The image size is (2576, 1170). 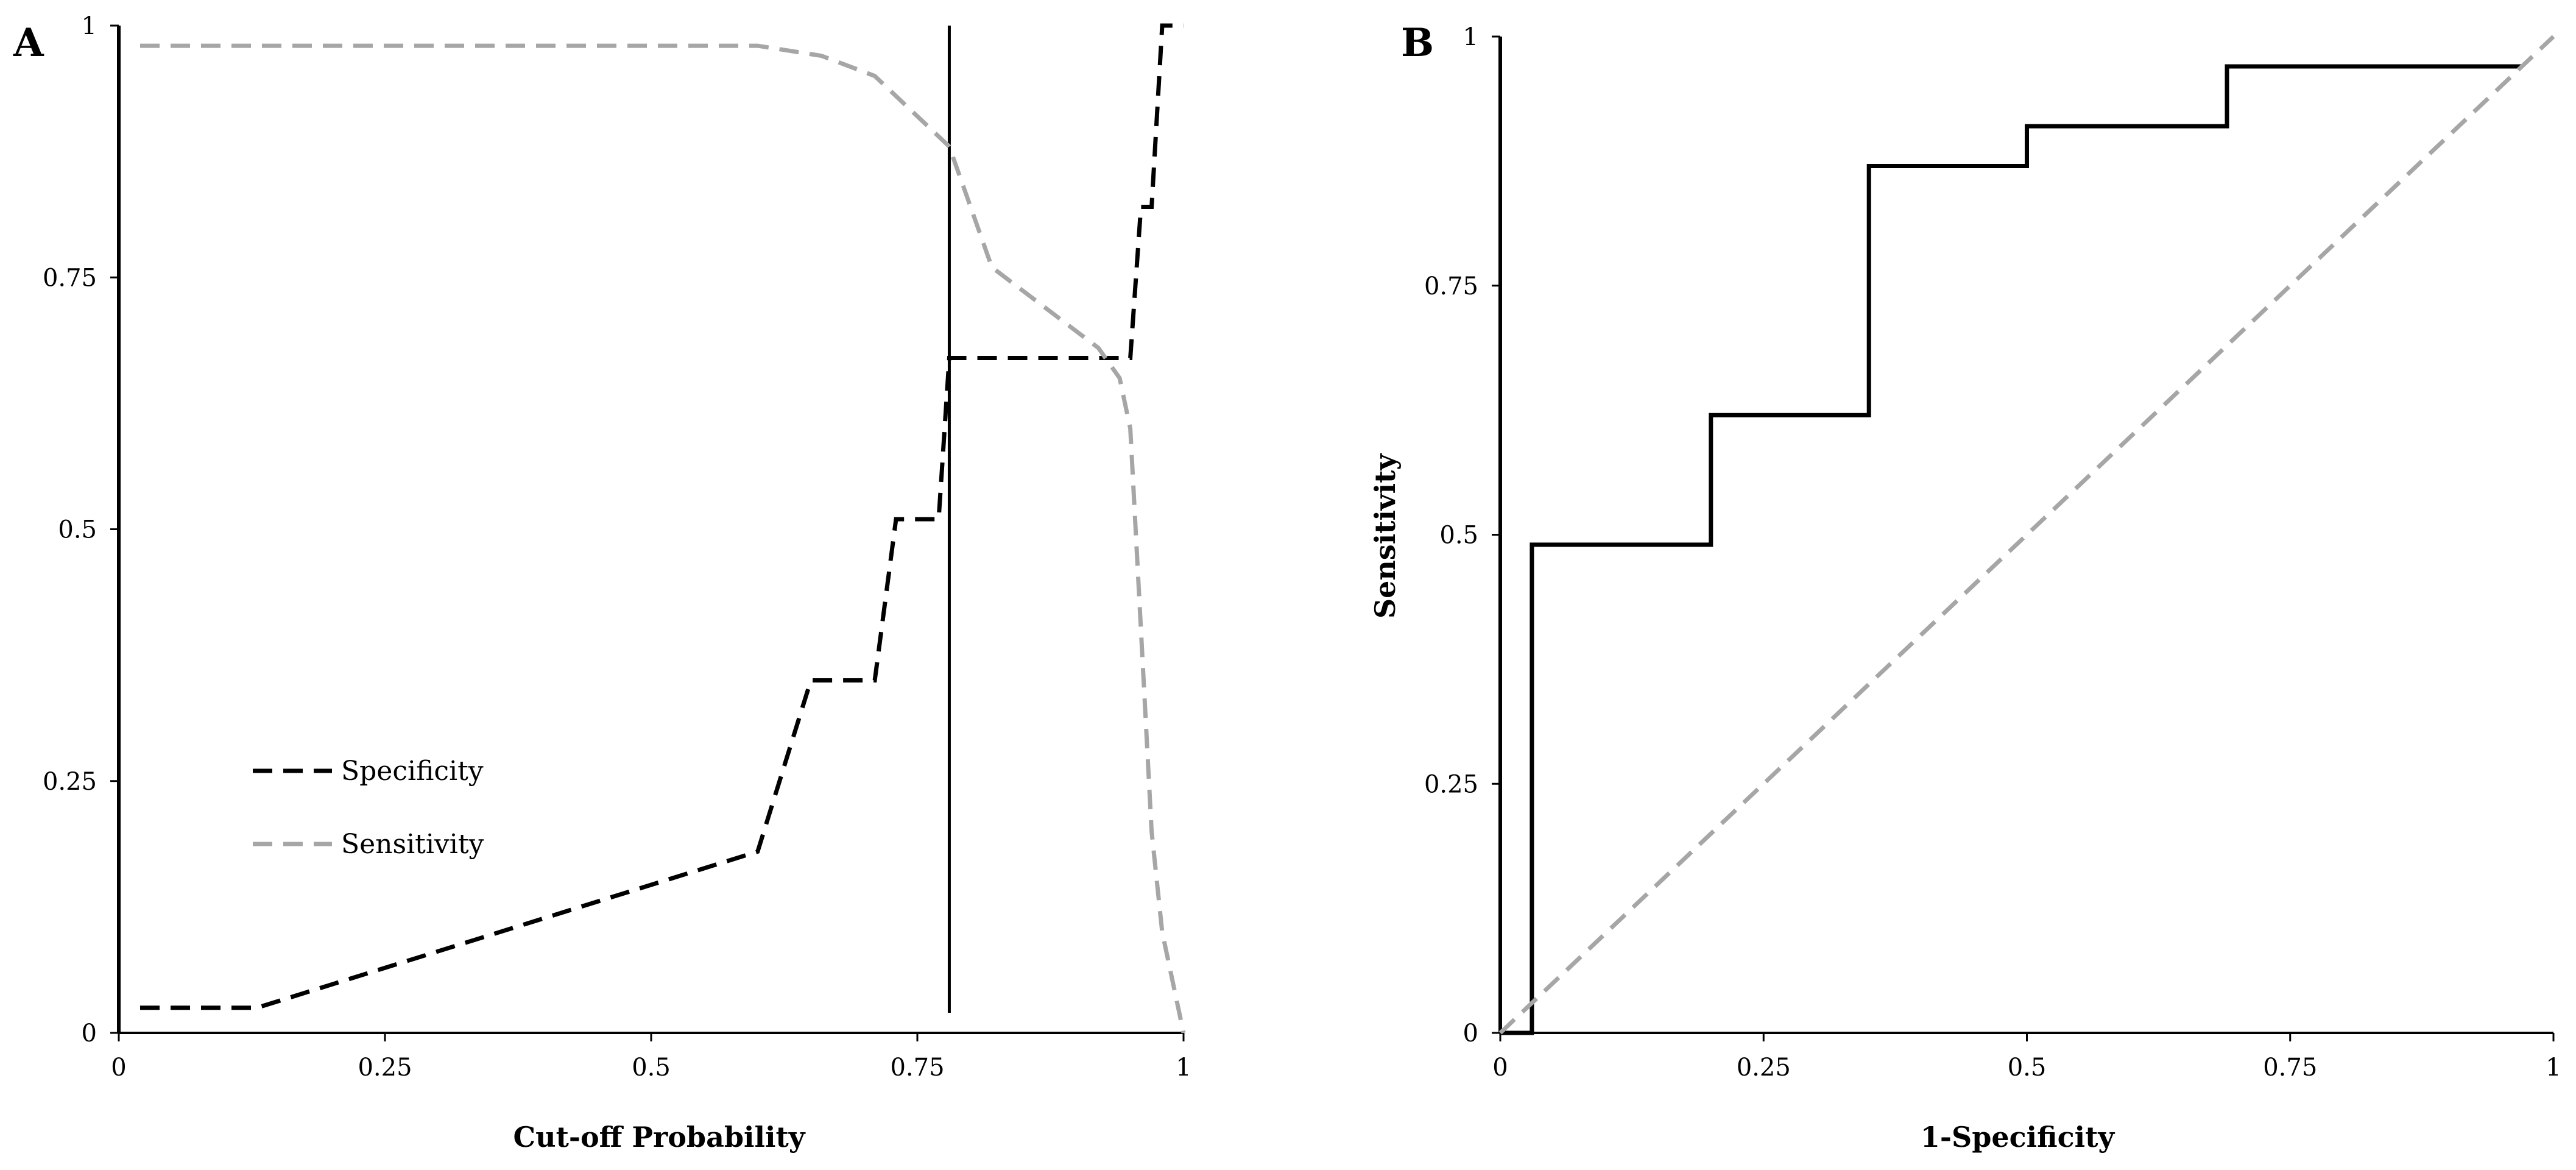 What do you see at coordinates (118, 1068) in the screenshot?
I see `panel-a-x-tick-label: 0` at bounding box center [118, 1068].